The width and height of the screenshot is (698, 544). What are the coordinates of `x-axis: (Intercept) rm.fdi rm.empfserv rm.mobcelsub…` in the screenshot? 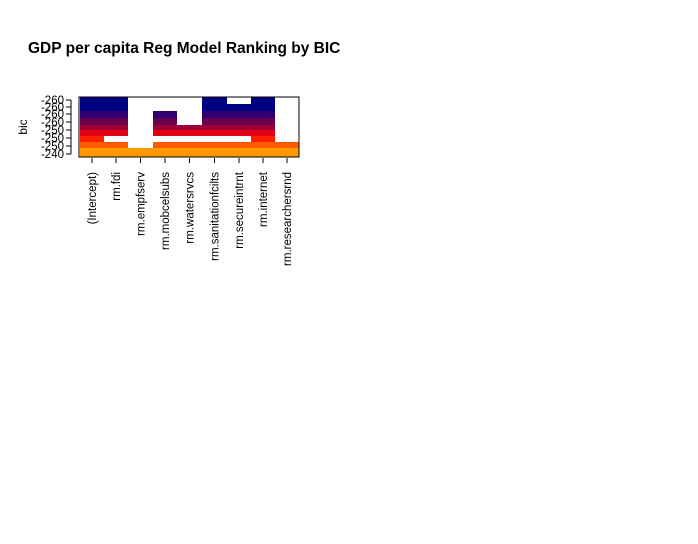 It's located at (190, 212).